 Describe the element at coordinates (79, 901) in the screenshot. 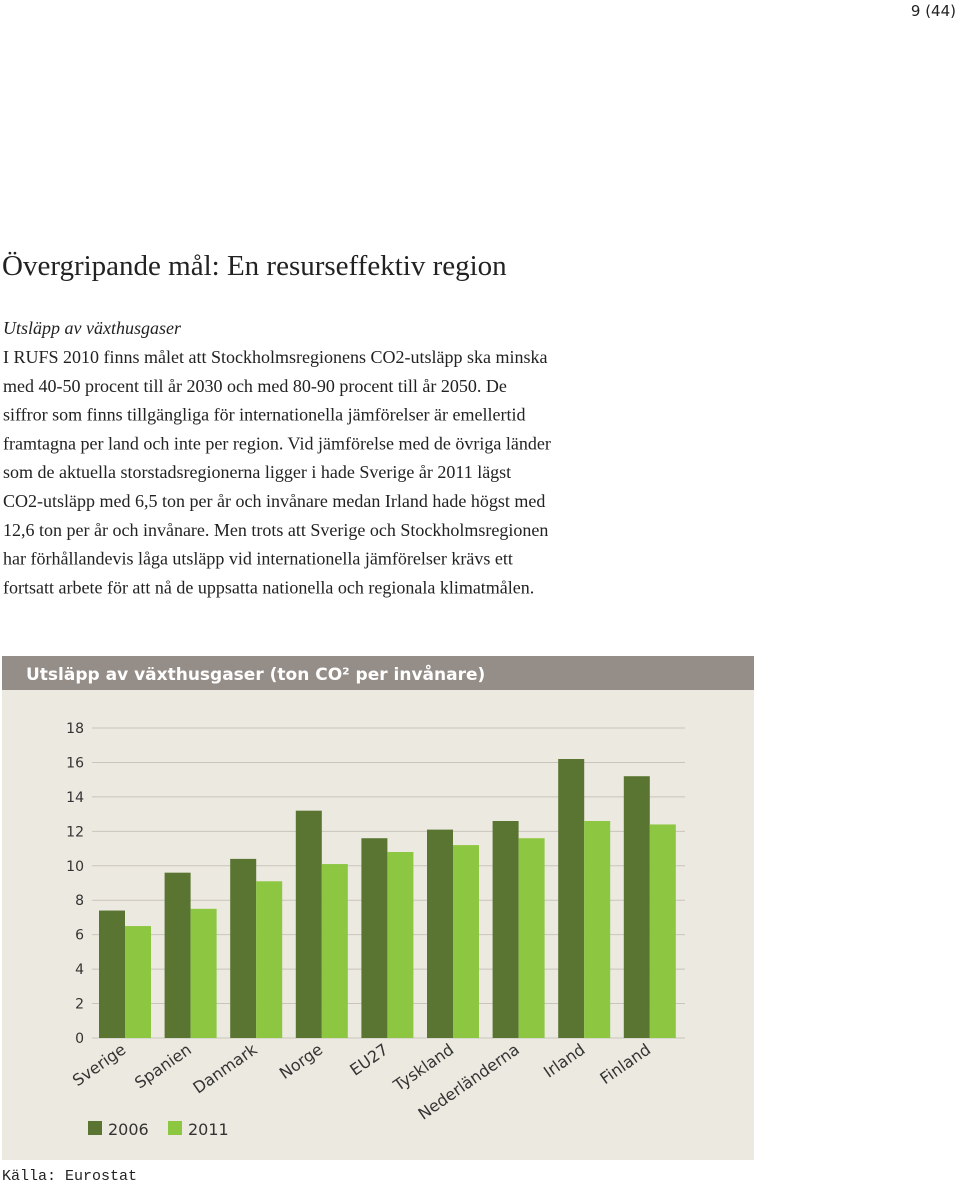

I see `y-tick-label: 8` at that location.